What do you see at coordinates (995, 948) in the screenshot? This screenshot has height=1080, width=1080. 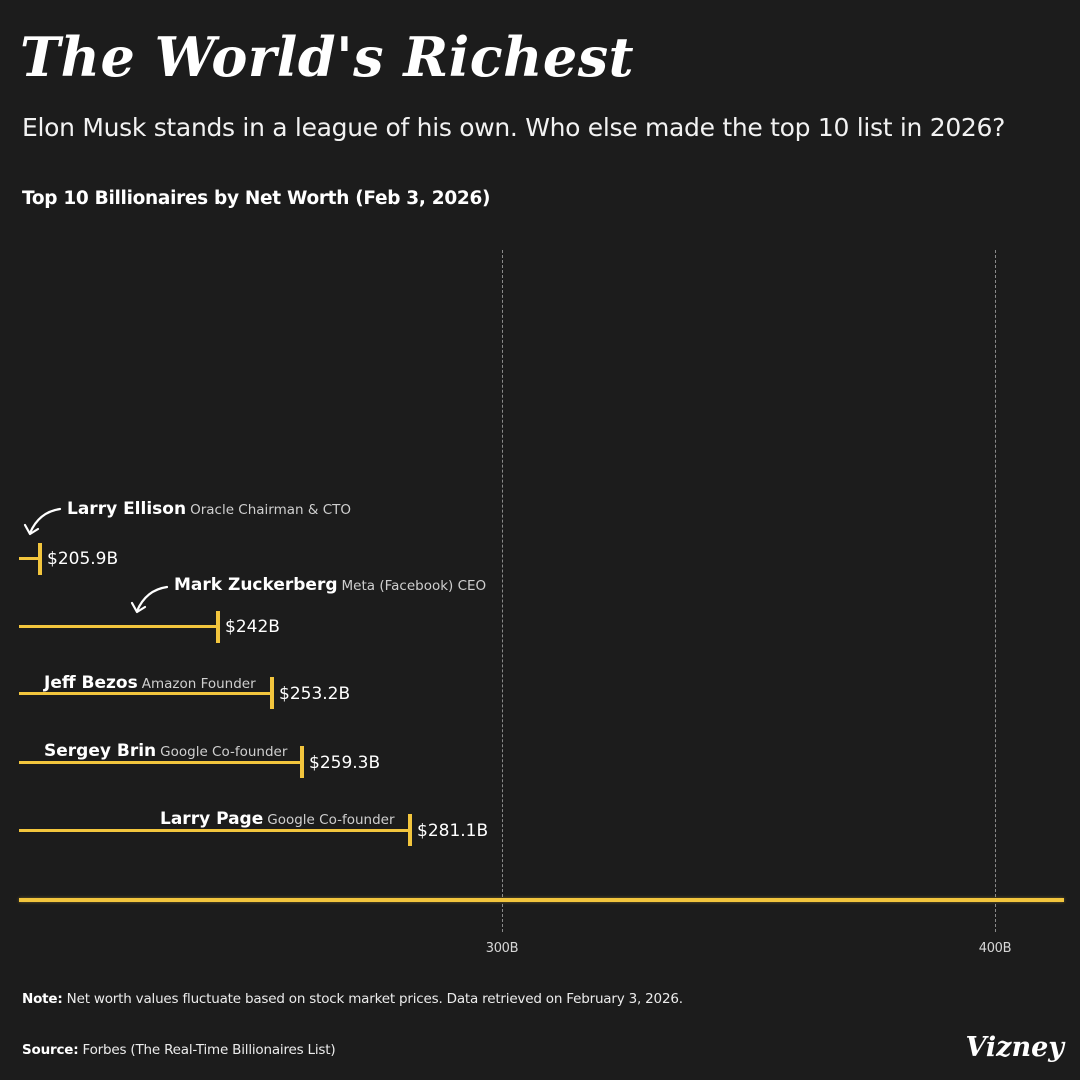 I see `x-tick-400b: 400B` at bounding box center [995, 948].